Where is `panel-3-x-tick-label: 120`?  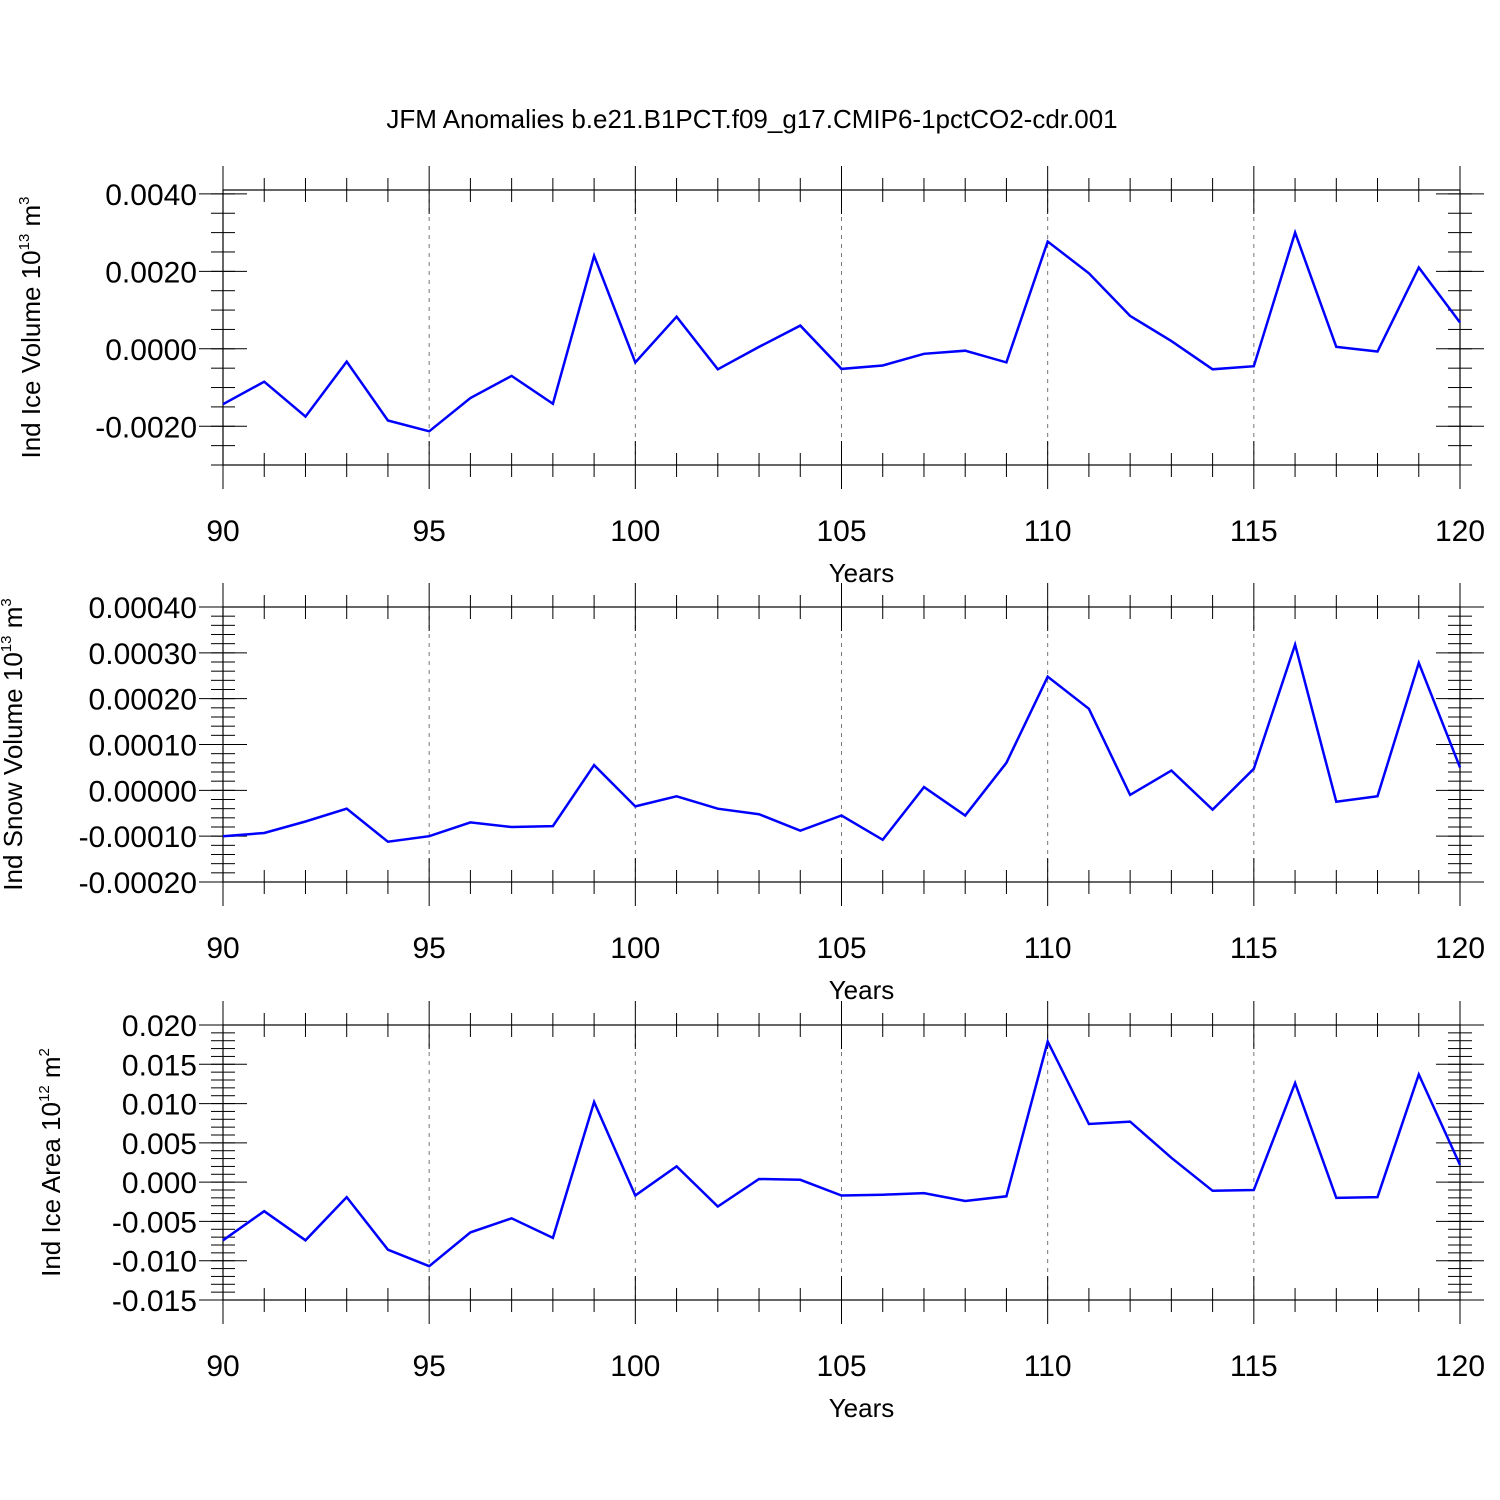 panel-3-x-tick-label: 120 is located at coordinates (1460, 1366).